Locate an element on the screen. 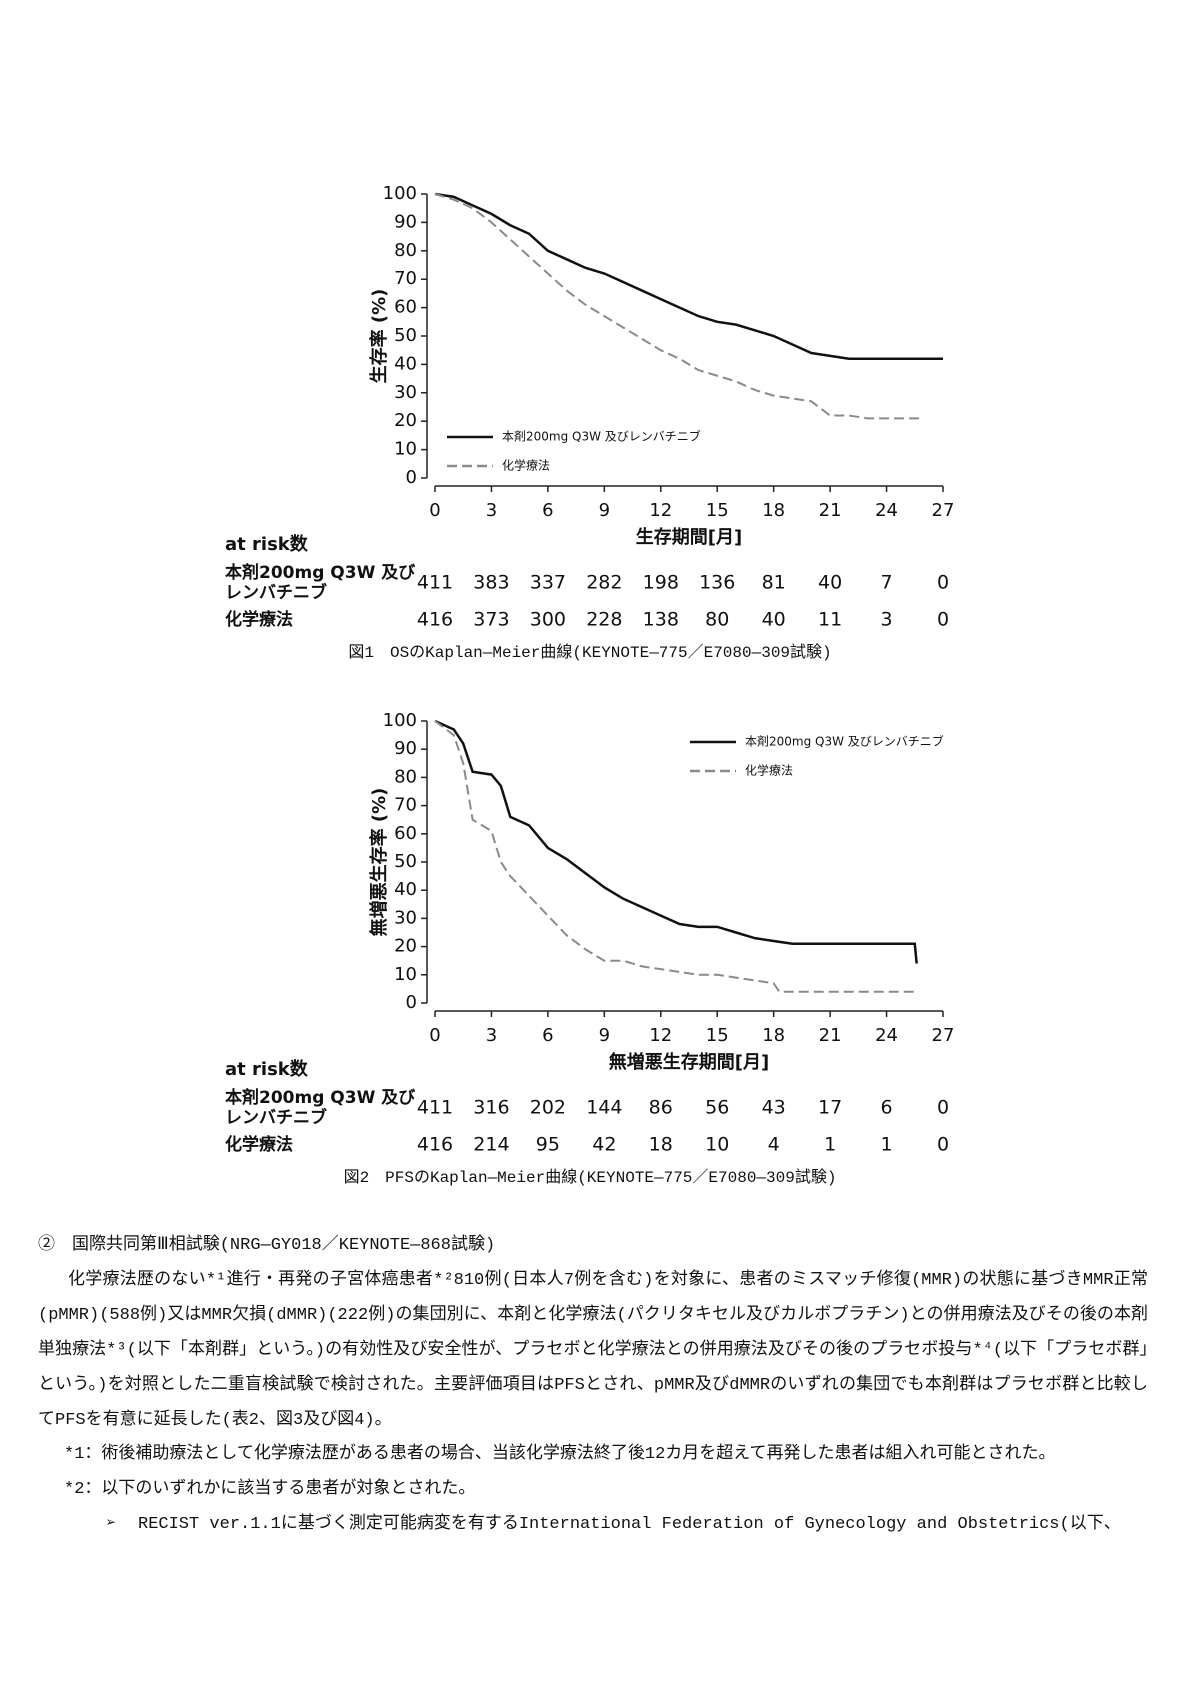 This screenshot has height=1695, width=1181. x-axis-label: 生存期間[月] is located at coordinates (689, 537).